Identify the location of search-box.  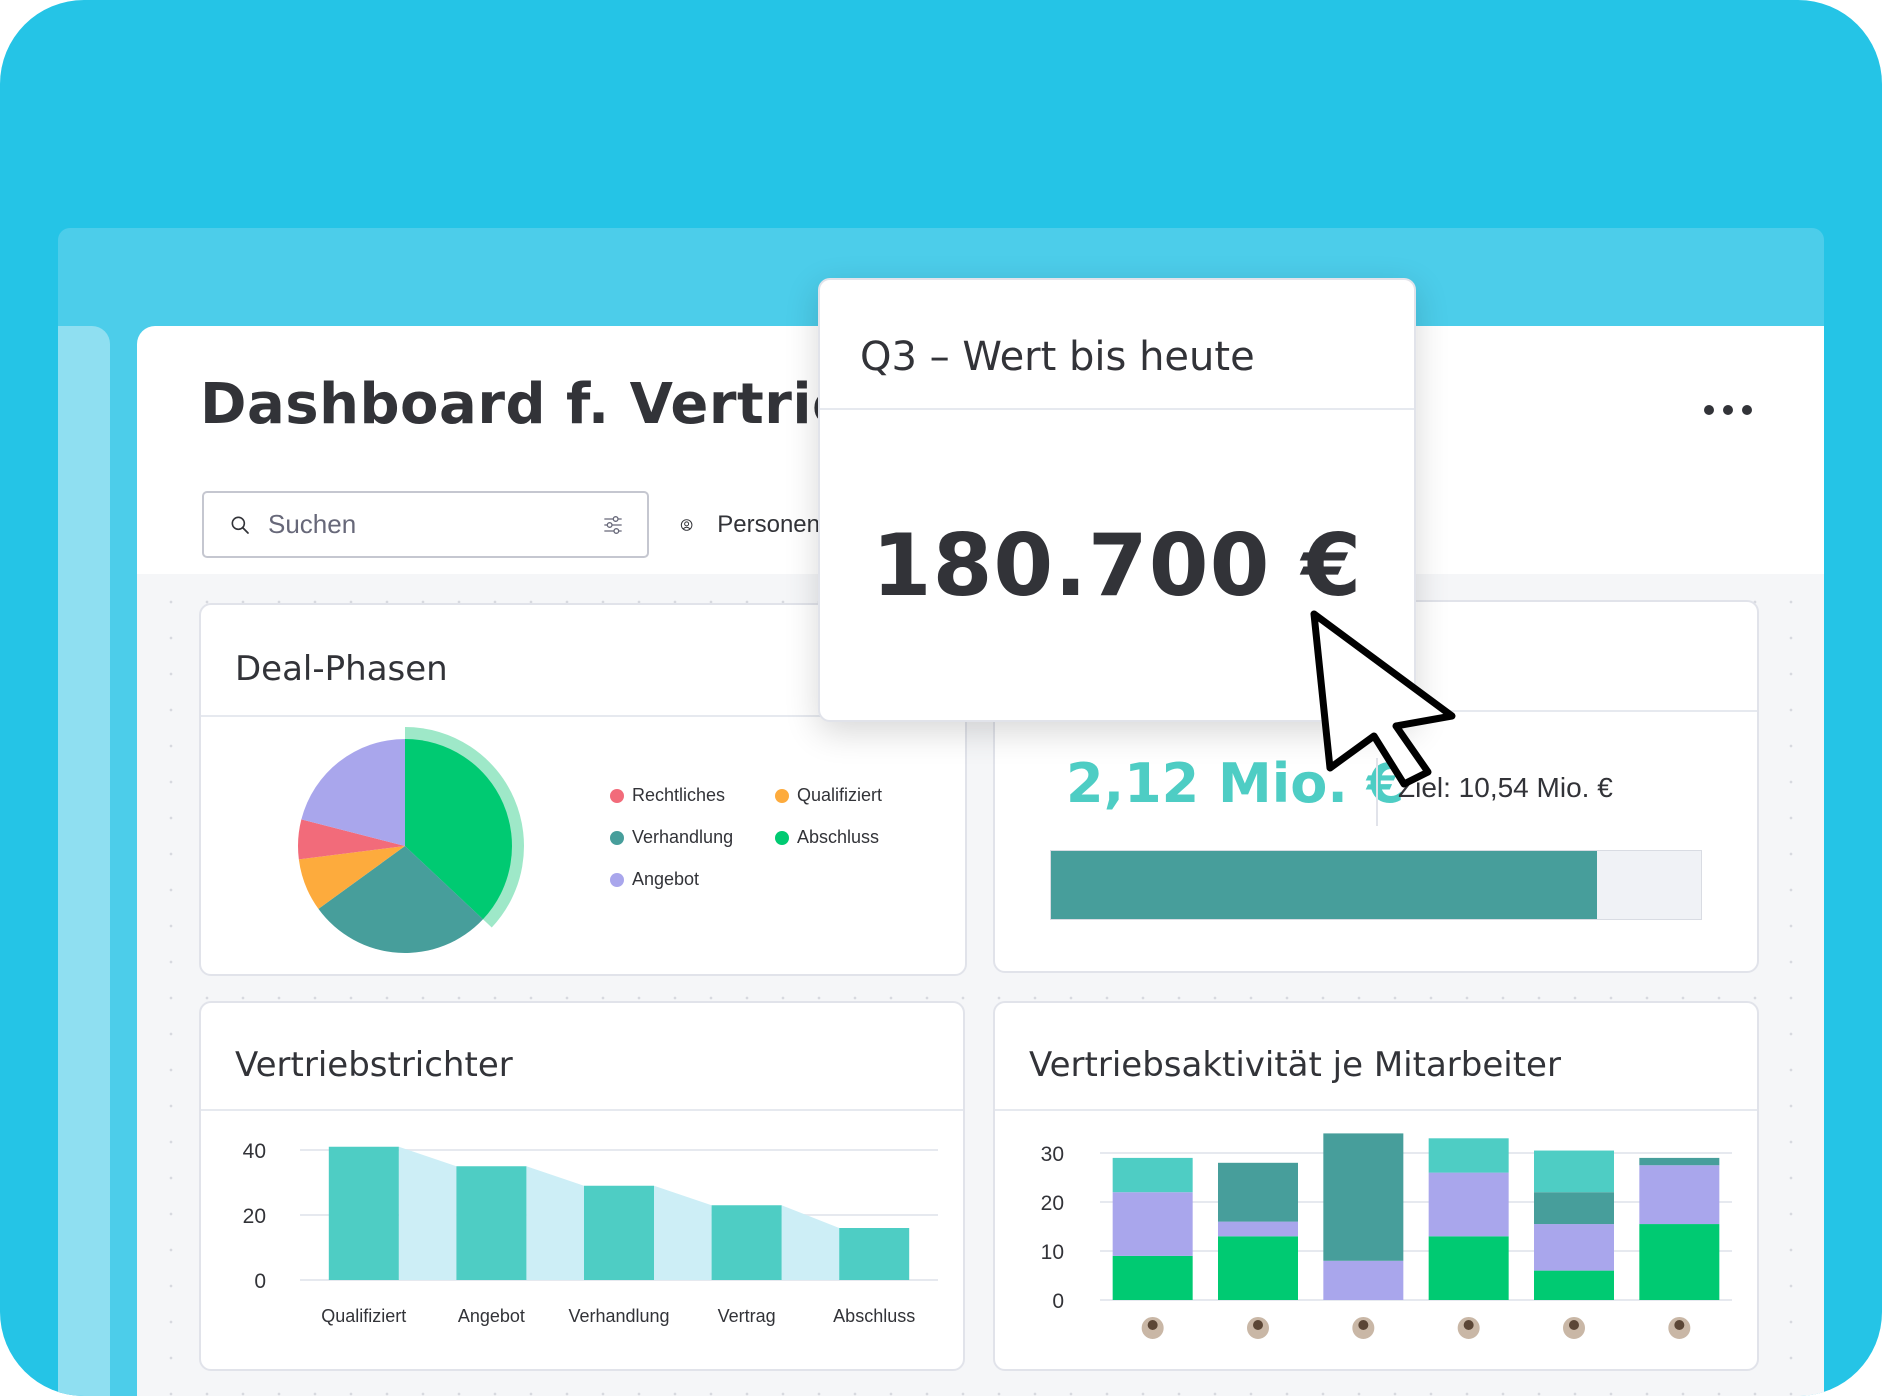
(425, 524).